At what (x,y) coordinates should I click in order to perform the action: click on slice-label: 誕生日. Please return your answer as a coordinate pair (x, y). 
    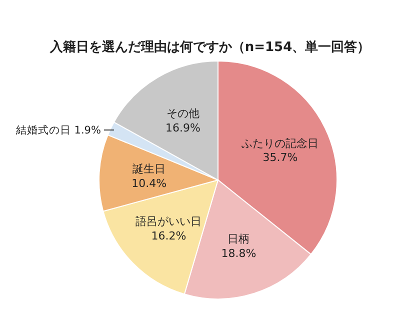
    Looking at the image, I should click on (149, 169).